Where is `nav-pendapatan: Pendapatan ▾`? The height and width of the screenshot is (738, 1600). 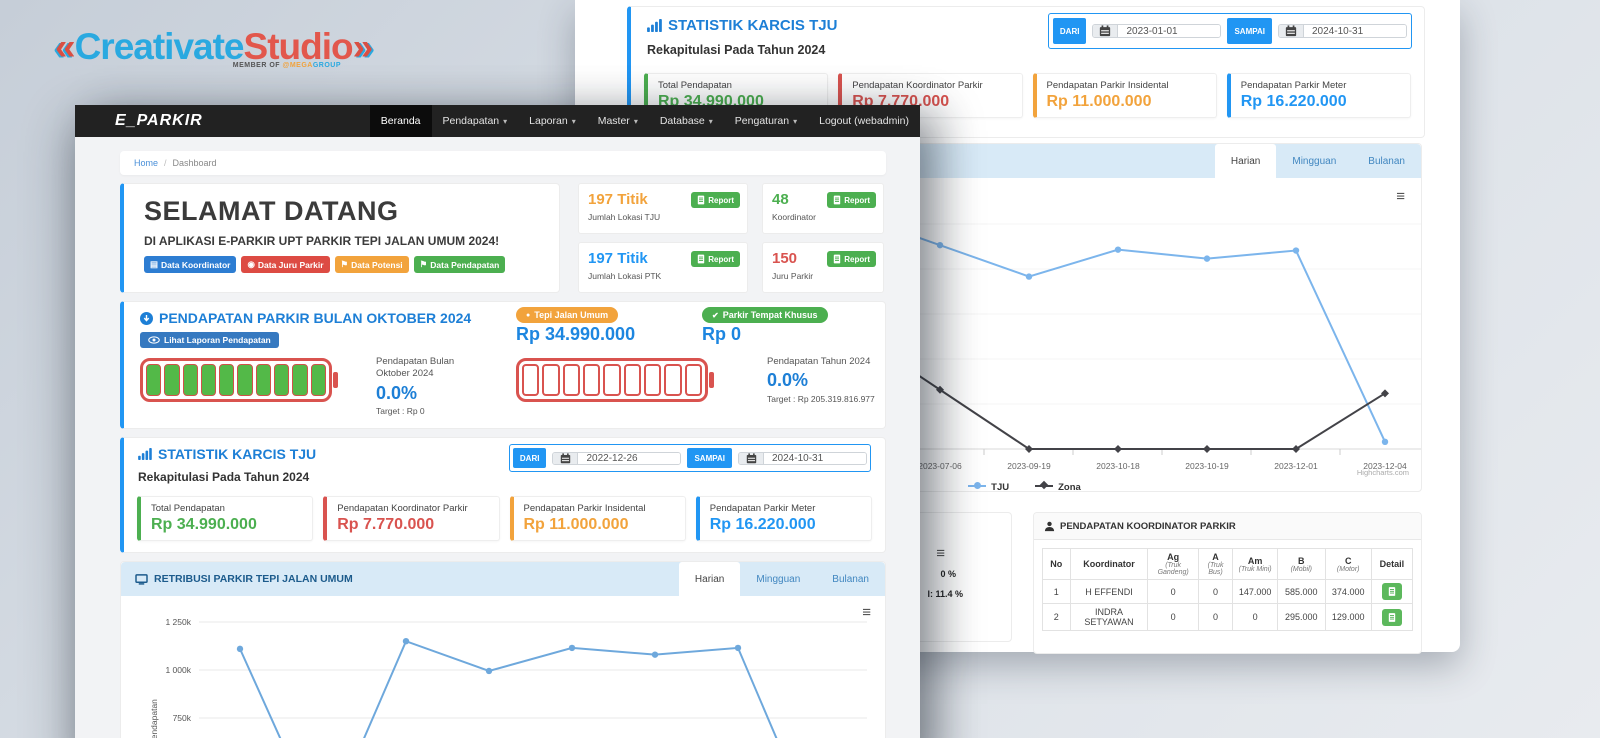
nav-pendapatan: Pendapatan ▾ is located at coordinates (475, 121).